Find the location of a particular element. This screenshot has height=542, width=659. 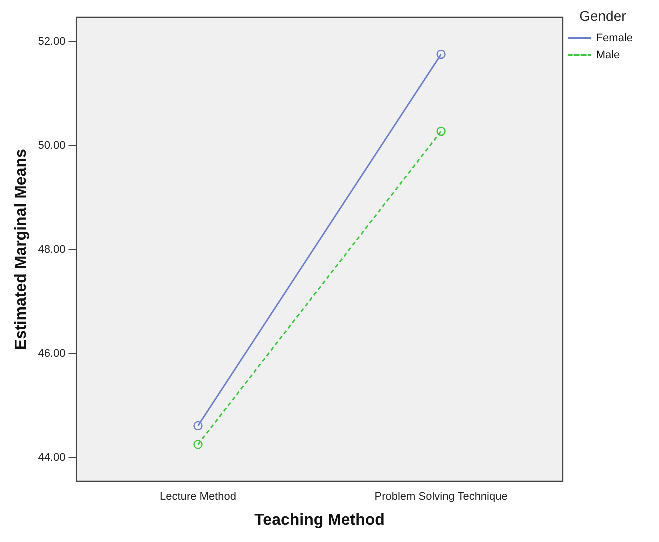

legend-label: Male is located at coordinates (608, 55).